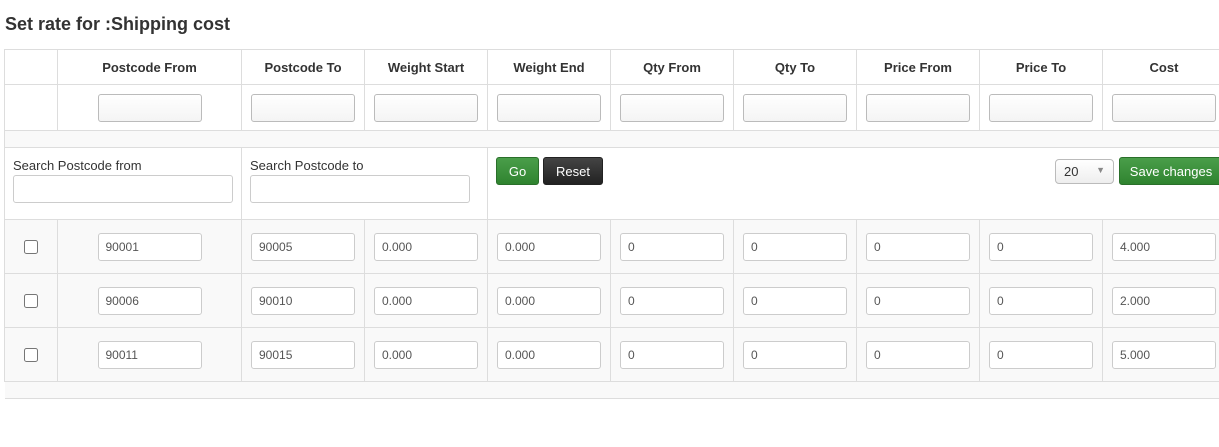  What do you see at coordinates (918, 67) in the screenshot?
I see `header-price-from: Price From` at bounding box center [918, 67].